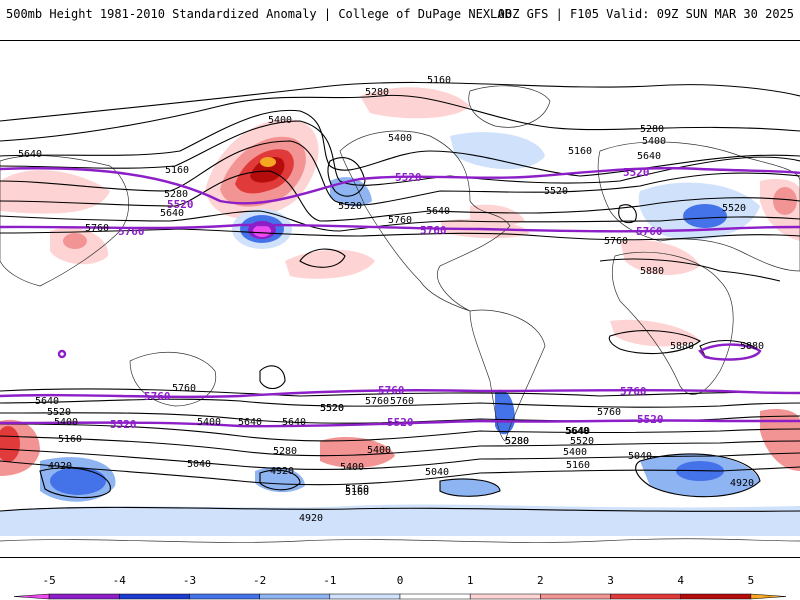 The height and width of the screenshot is (600, 800). I want to click on anomaly-negative-europe-core, so click(705, 216).